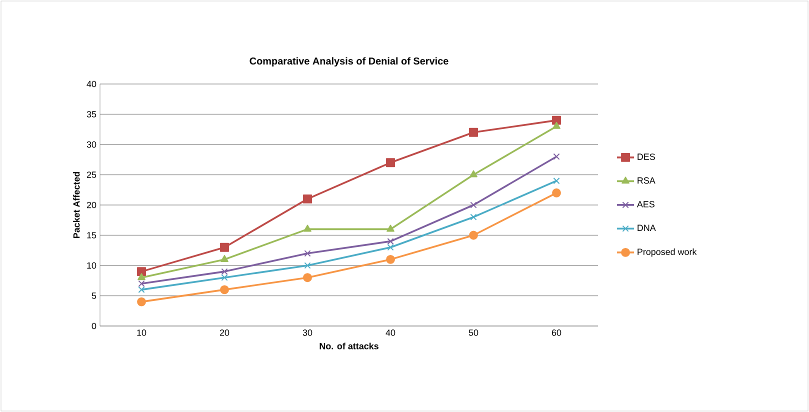 This screenshot has height=412, width=809. What do you see at coordinates (307, 333) in the screenshot?
I see `x-tick-label: 30` at bounding box center [307, 333].